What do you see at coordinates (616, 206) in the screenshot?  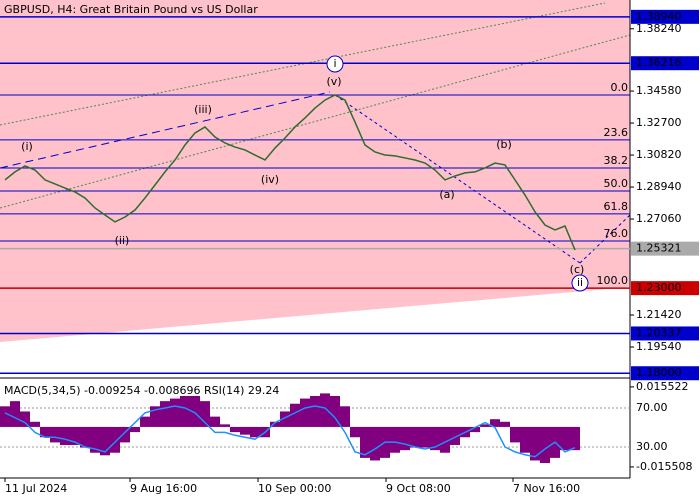 I see `fib-label: 61.8` at bounding box center [616, 206].